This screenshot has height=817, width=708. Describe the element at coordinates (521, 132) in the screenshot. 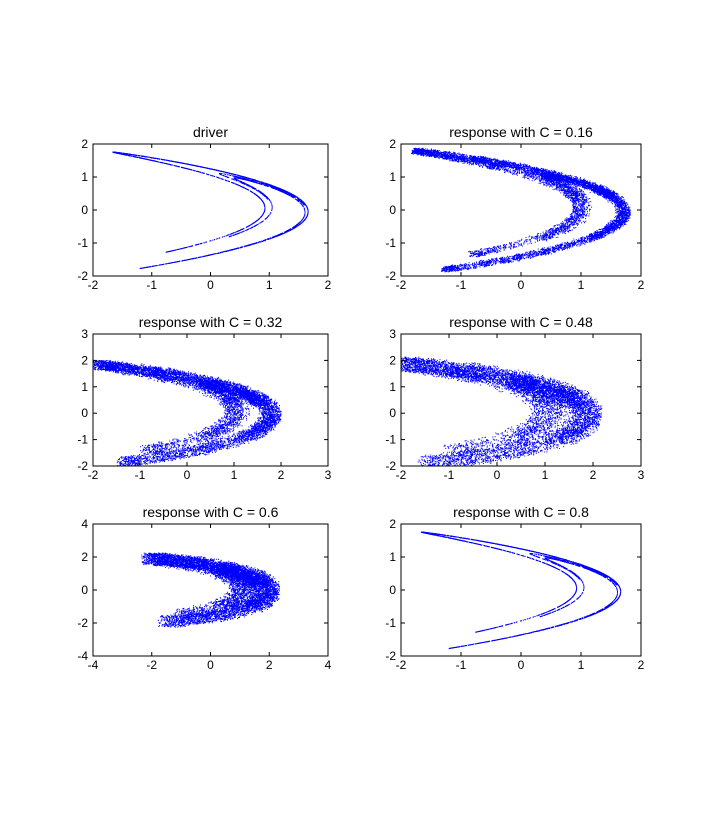

I see `subplot-title: response with C = 0.16` at that location.